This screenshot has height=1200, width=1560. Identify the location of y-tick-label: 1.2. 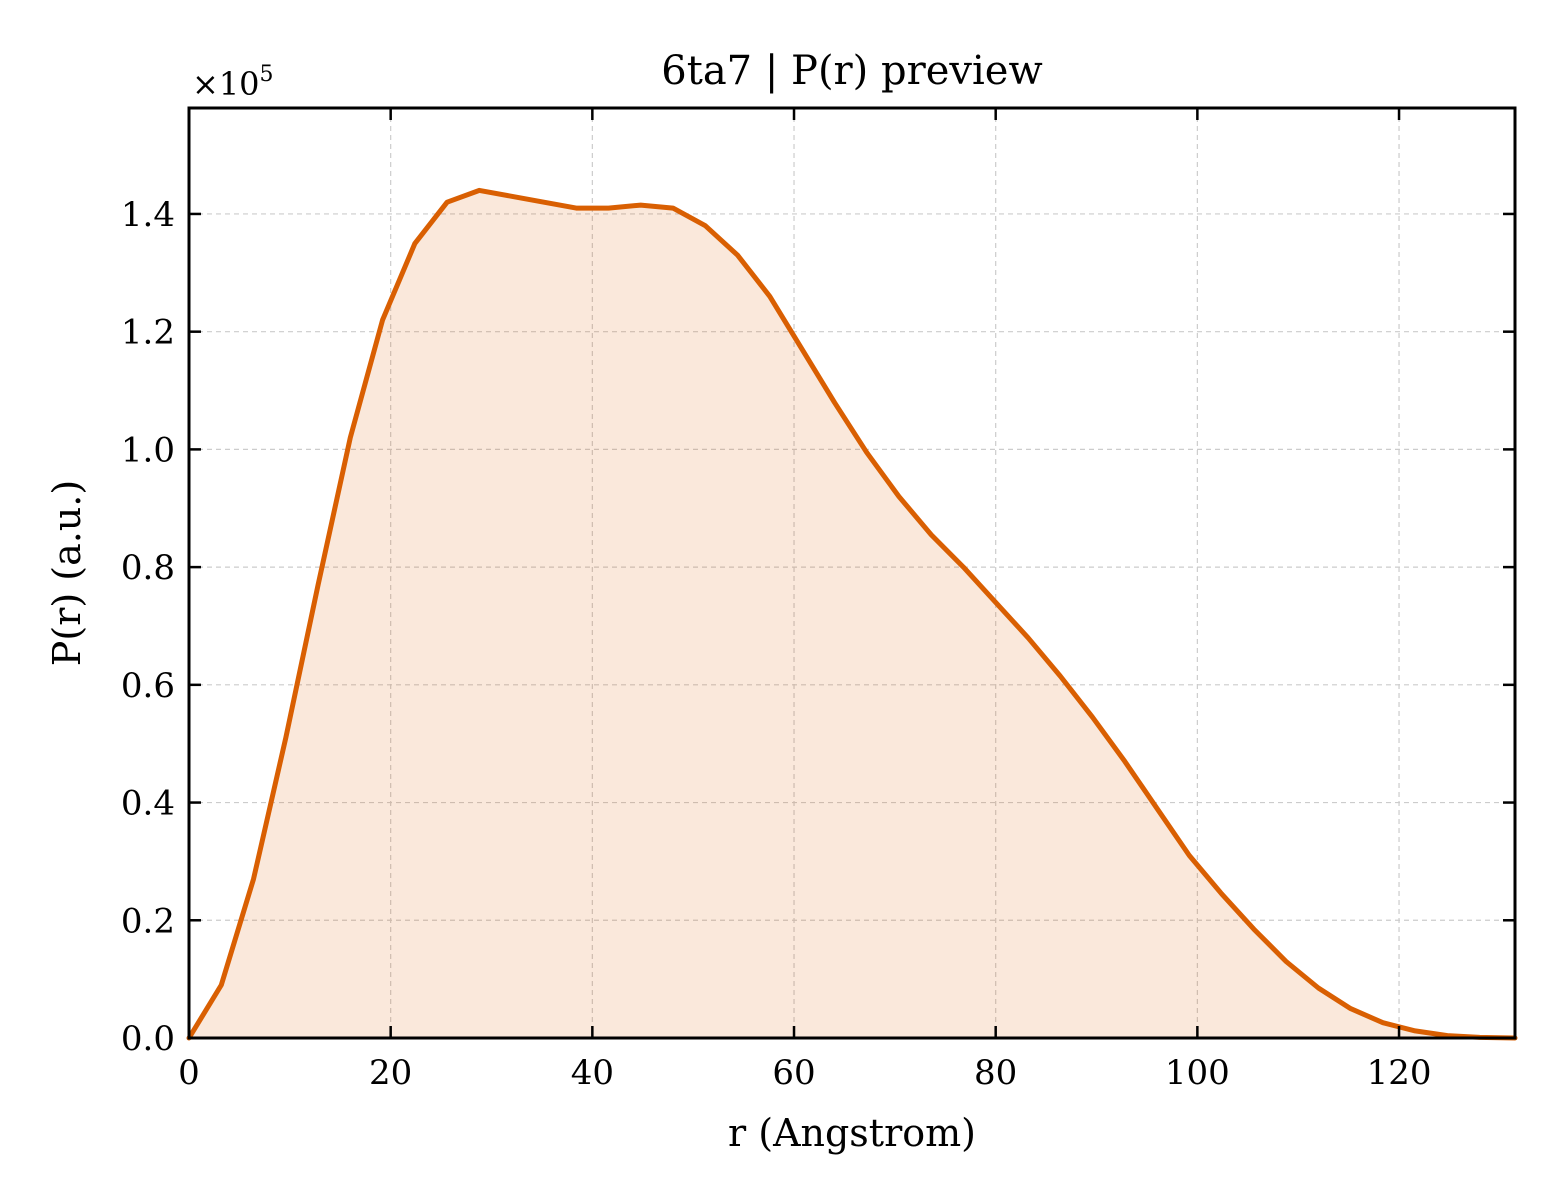
(148, 333).